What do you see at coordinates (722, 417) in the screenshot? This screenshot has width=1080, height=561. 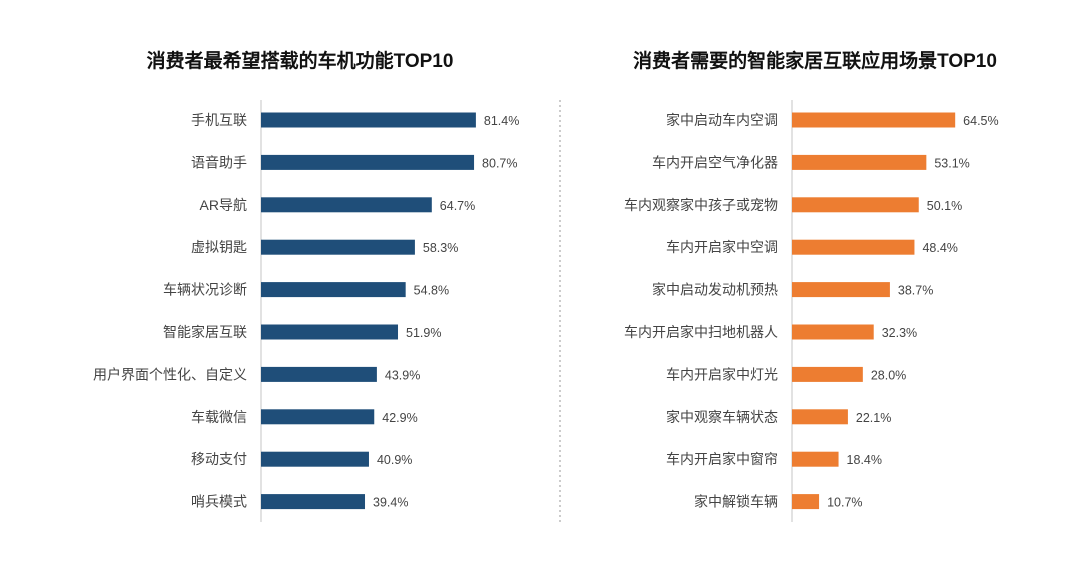 I see `category-label: 家中观察车辆状态` at bounding box center [722, 417].